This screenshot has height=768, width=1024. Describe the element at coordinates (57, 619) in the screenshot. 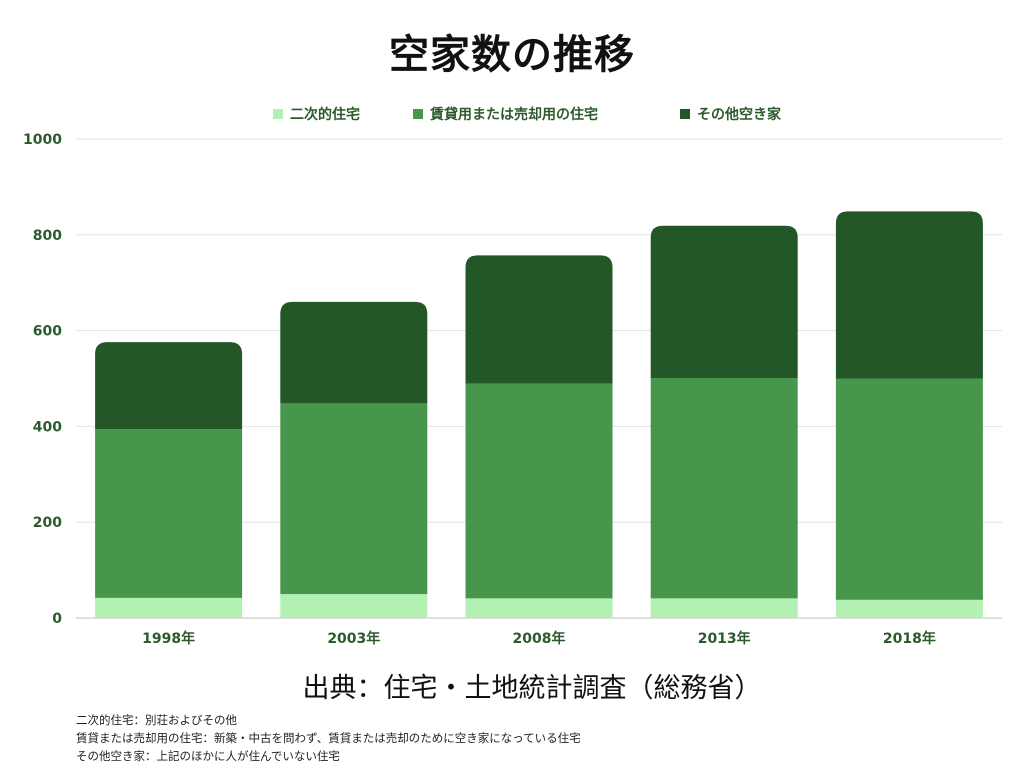

I see `y-tick-label: 0` at that location.